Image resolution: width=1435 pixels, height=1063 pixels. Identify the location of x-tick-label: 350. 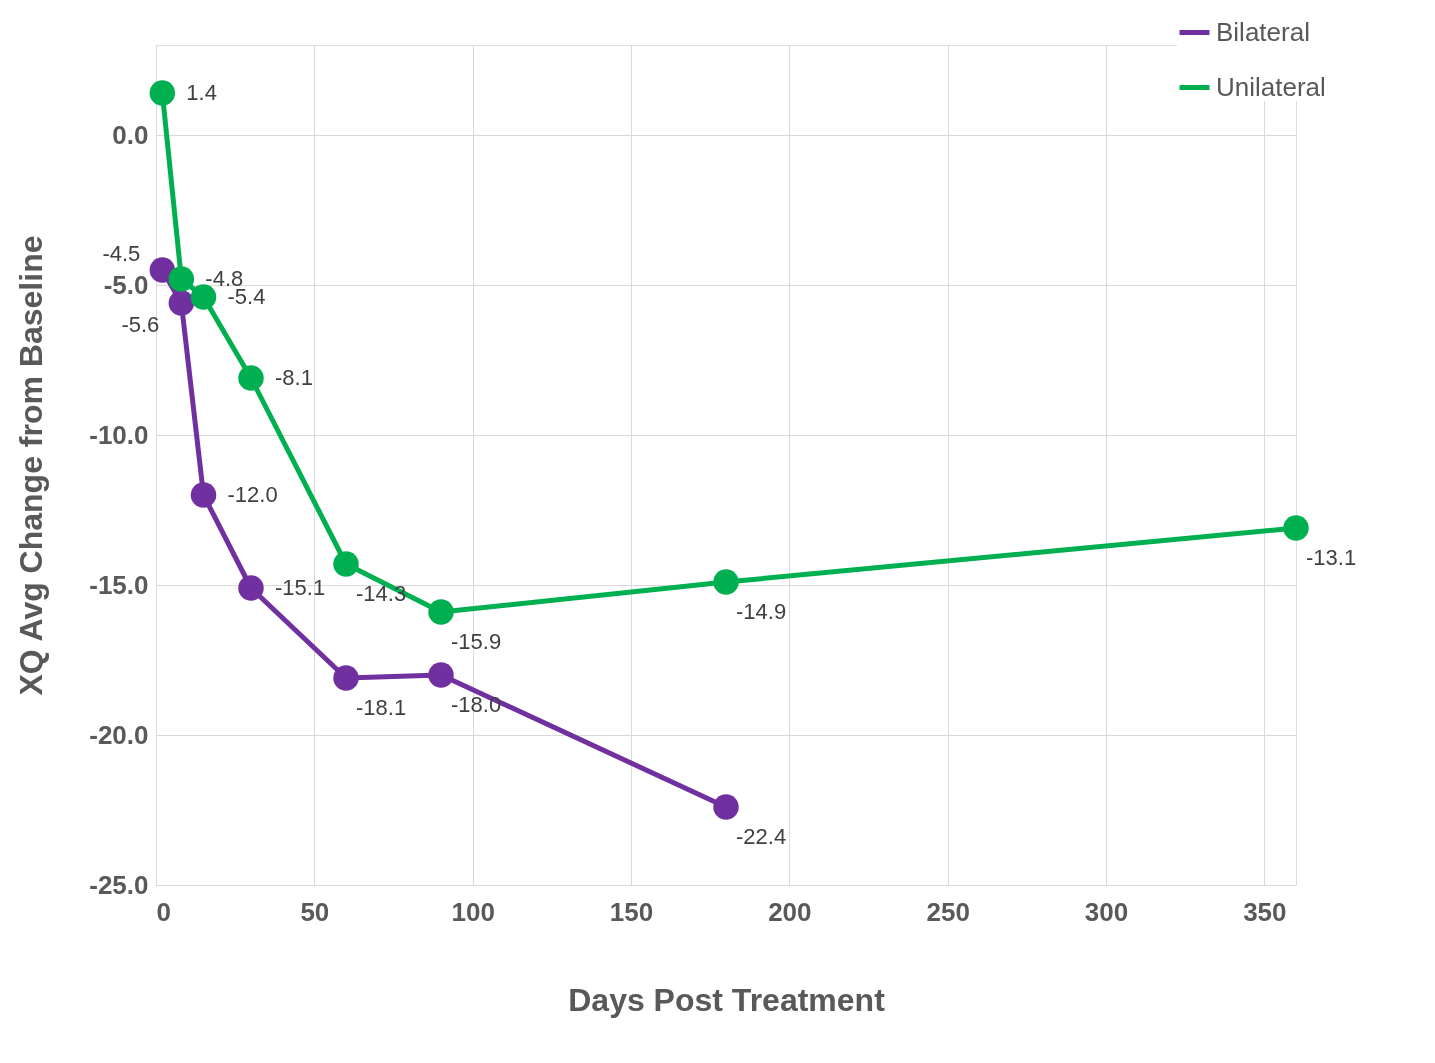
(1265, 911).